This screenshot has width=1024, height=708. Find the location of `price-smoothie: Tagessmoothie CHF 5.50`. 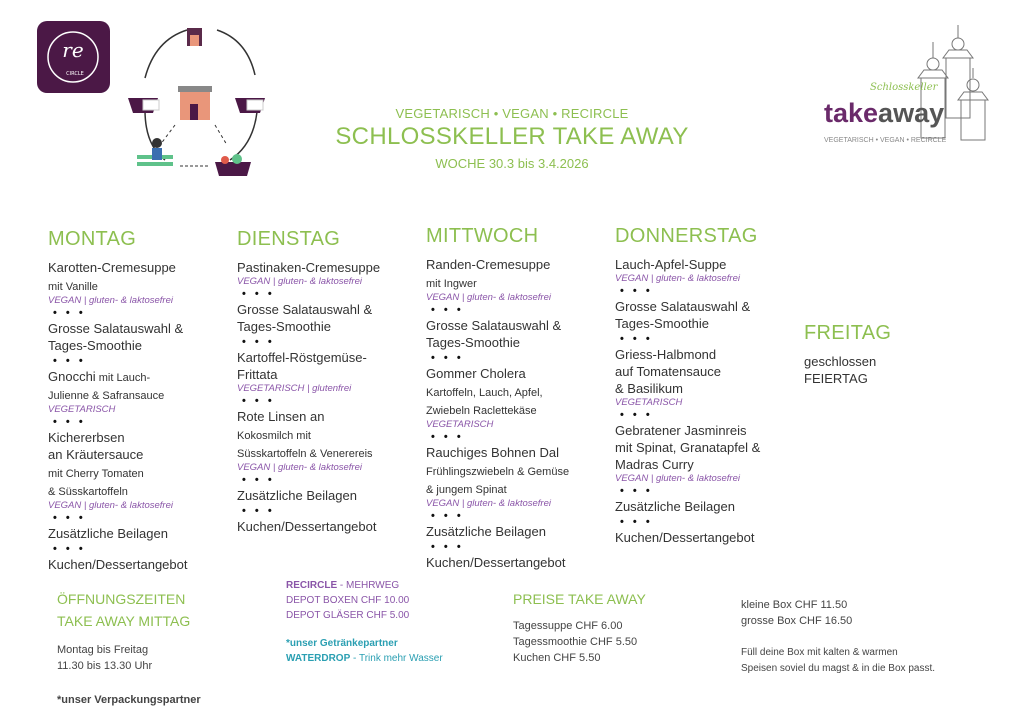

price-smoothie: Tagessmoothie CHF 5.50 is located at coordinates (575, 642).